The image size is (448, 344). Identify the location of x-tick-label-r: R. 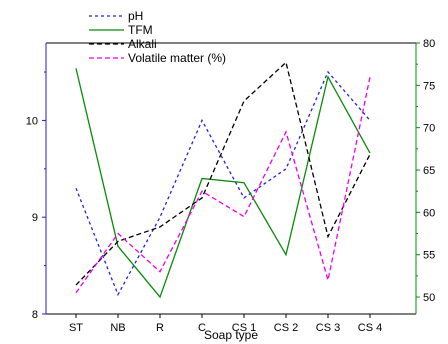
(160, 328).